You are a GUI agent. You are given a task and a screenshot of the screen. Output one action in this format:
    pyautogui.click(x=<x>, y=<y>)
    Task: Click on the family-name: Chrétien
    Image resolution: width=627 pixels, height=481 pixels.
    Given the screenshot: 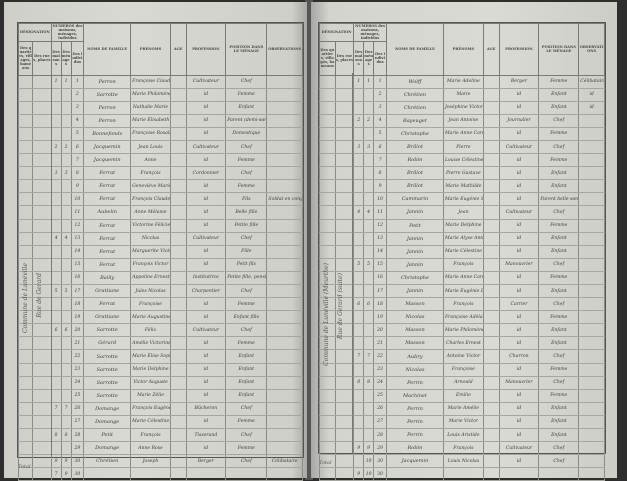 What is the action you would take?
    pyautogui.click(x=107, y=461)
    